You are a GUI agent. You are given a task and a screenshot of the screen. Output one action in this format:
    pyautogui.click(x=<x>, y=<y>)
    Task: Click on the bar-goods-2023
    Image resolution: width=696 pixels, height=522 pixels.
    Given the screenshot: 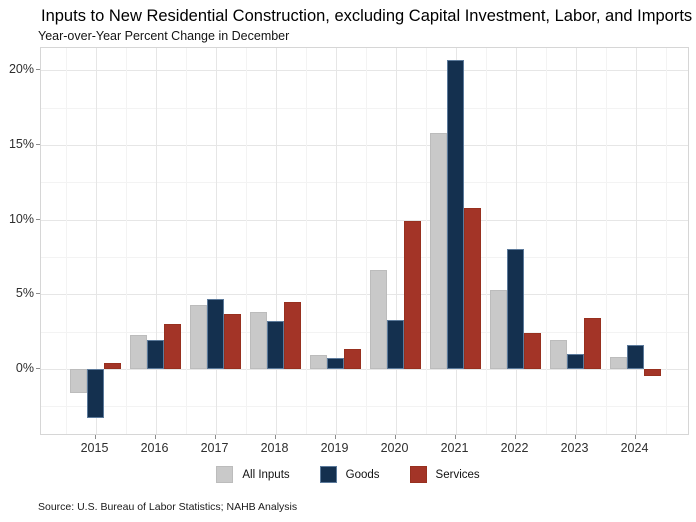 What is the action you would take?
    pyautogui.click(x=575, y=361)
    